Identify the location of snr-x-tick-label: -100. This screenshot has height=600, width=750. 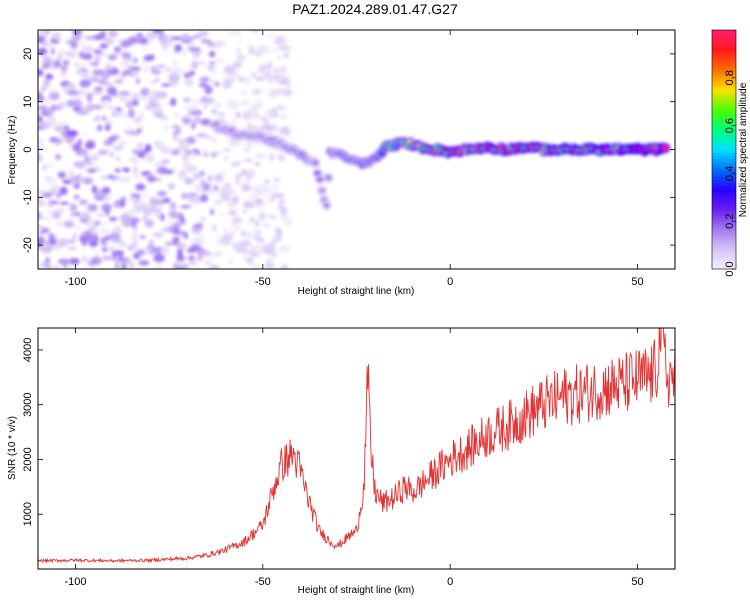
(75, 582).